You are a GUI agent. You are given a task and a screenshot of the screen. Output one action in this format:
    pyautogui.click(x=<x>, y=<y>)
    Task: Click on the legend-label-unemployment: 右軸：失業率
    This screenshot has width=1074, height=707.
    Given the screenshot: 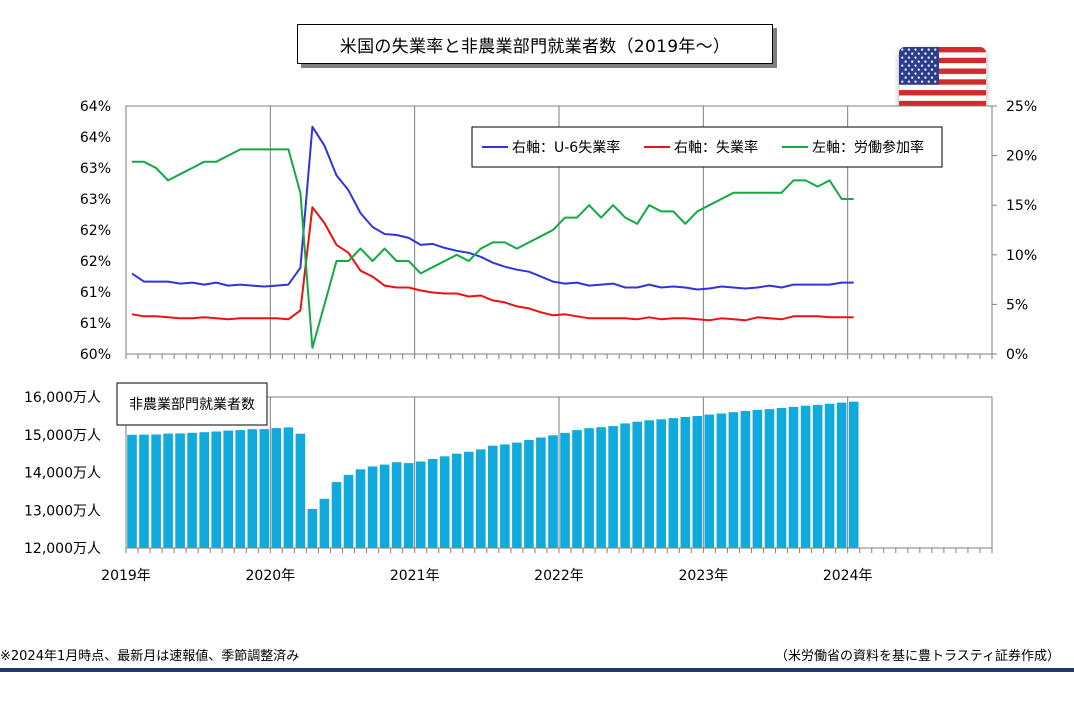 What is the action you would take?
    pyautogui.click(x=716, y=147)
    